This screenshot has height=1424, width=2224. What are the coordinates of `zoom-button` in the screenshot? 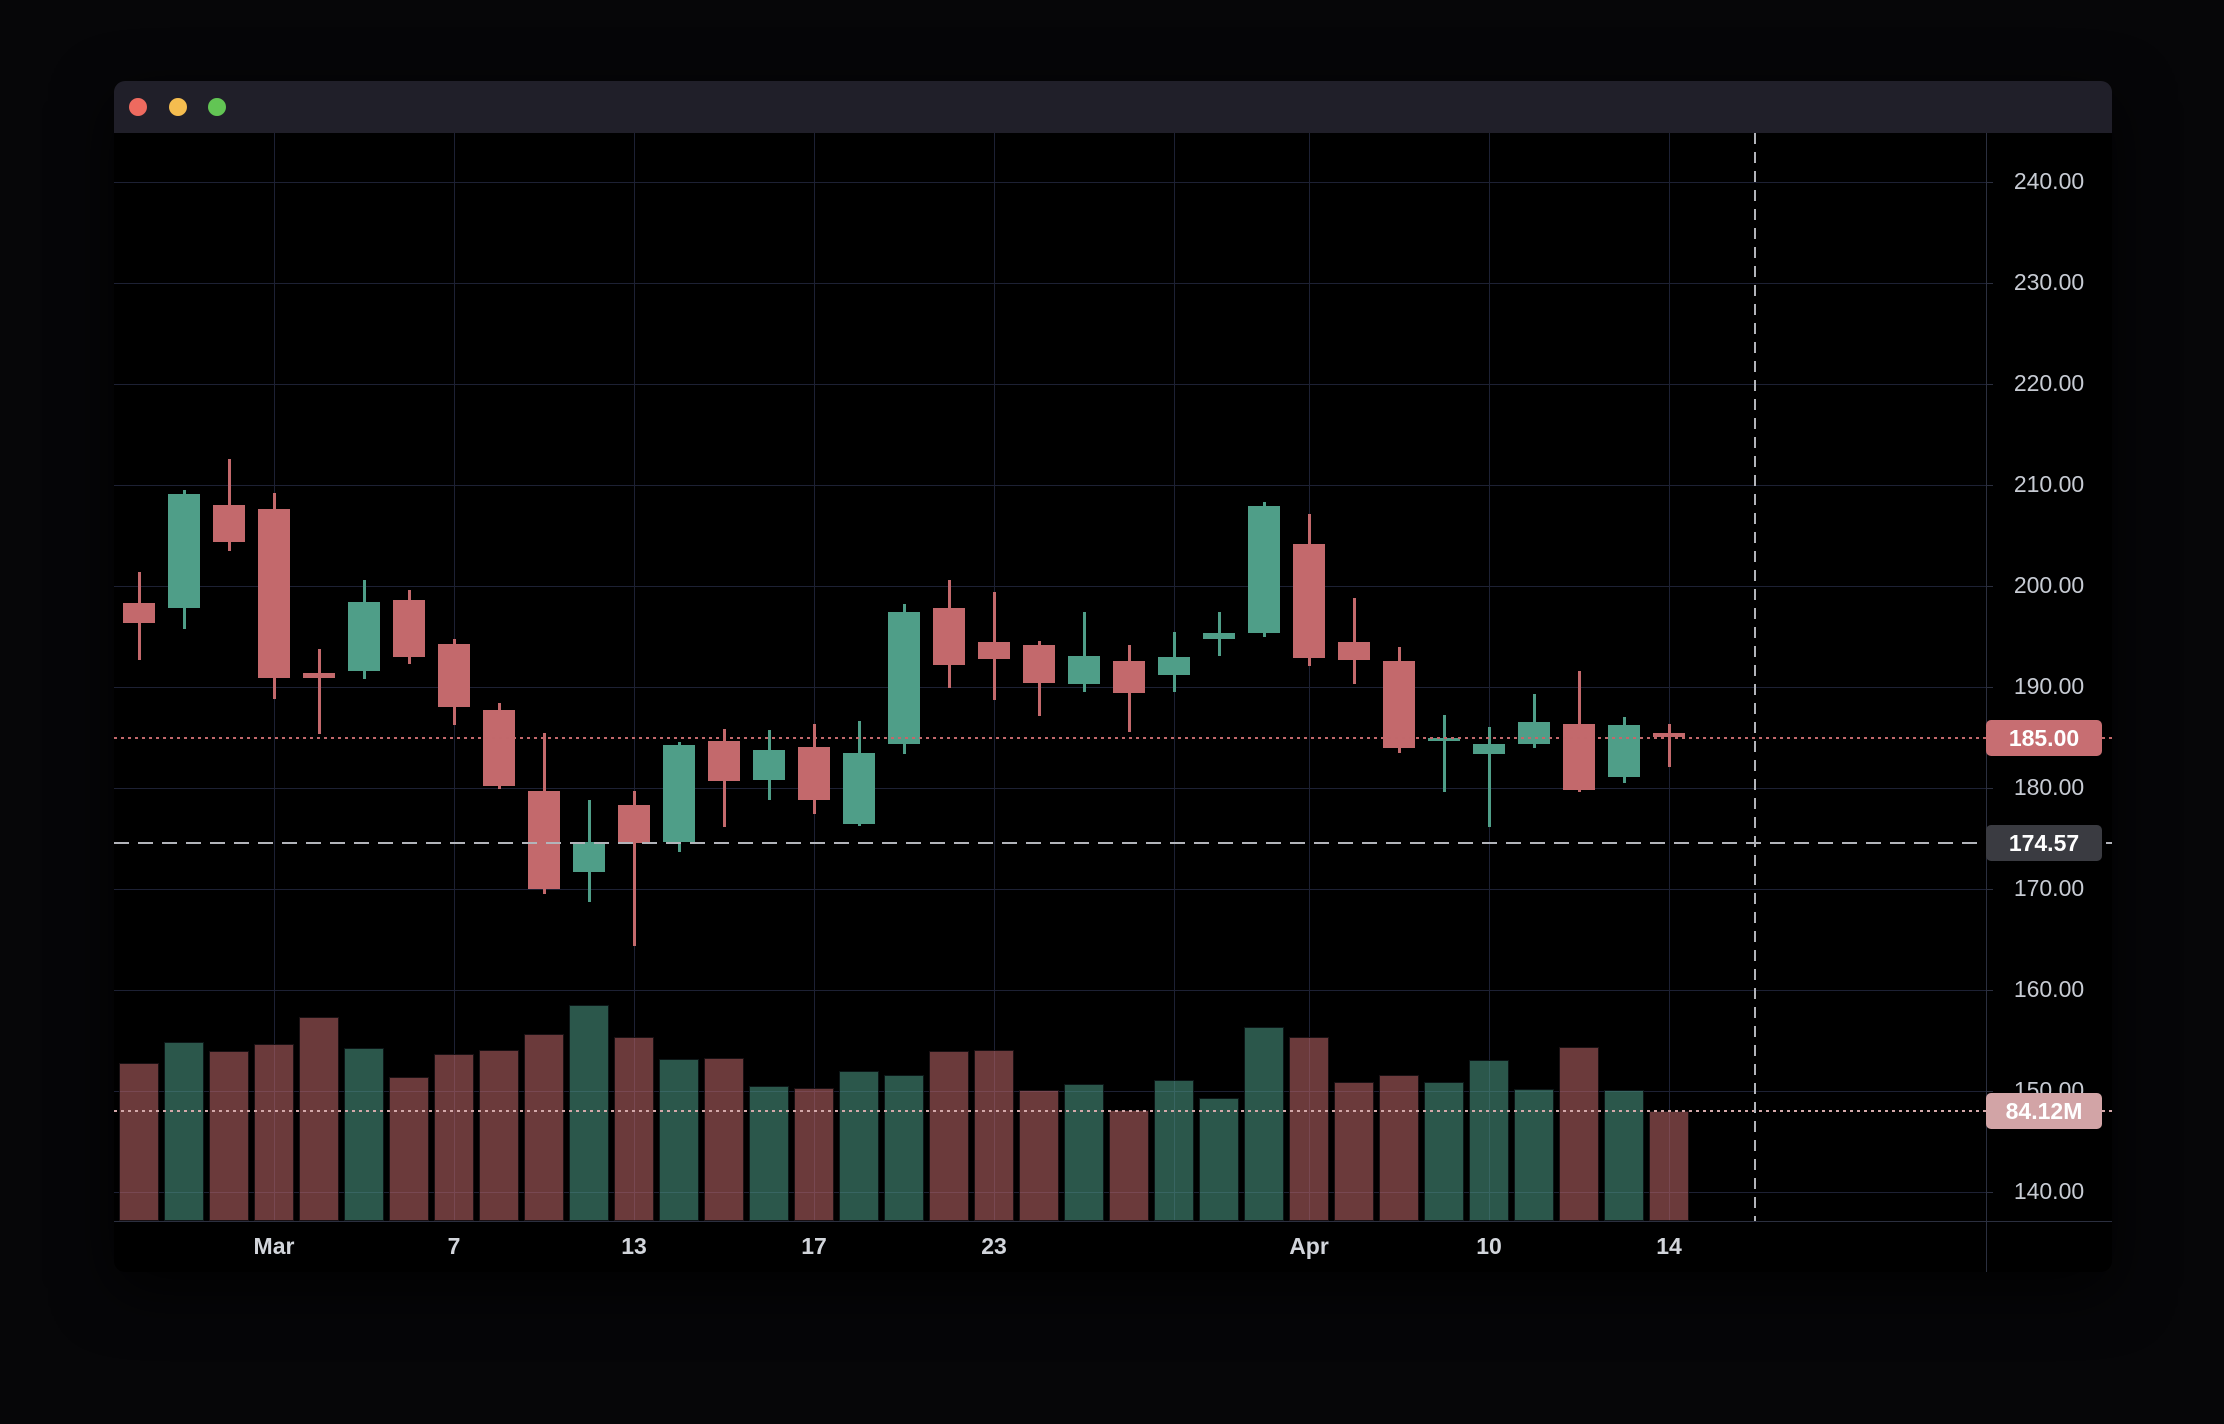 It's located at (217, 107).